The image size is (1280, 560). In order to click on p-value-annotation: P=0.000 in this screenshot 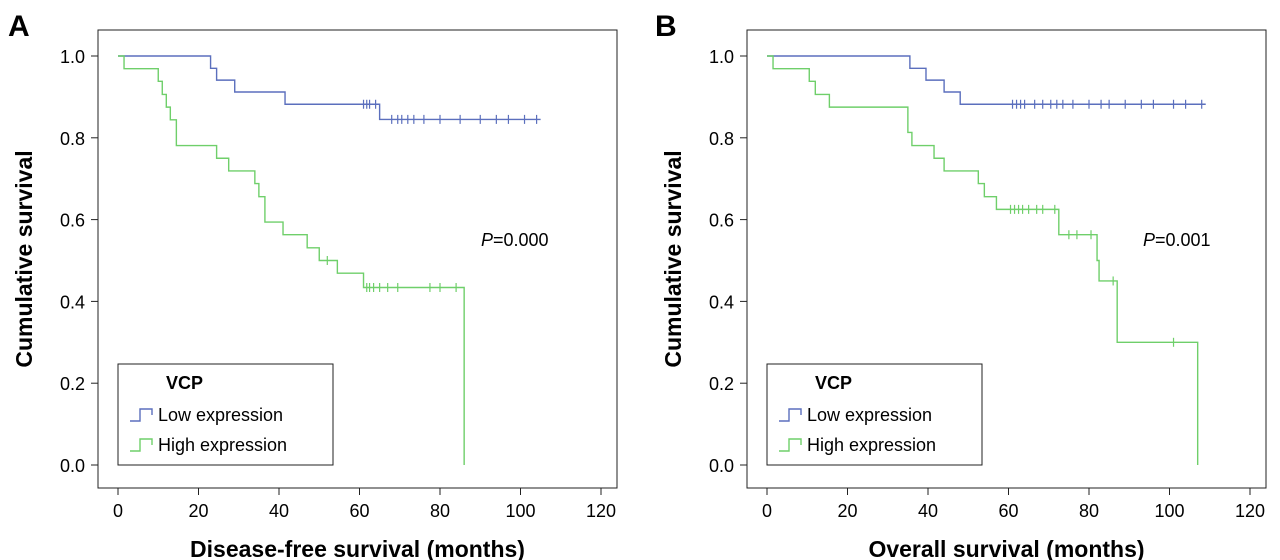, I will do `click(515, 240)`.